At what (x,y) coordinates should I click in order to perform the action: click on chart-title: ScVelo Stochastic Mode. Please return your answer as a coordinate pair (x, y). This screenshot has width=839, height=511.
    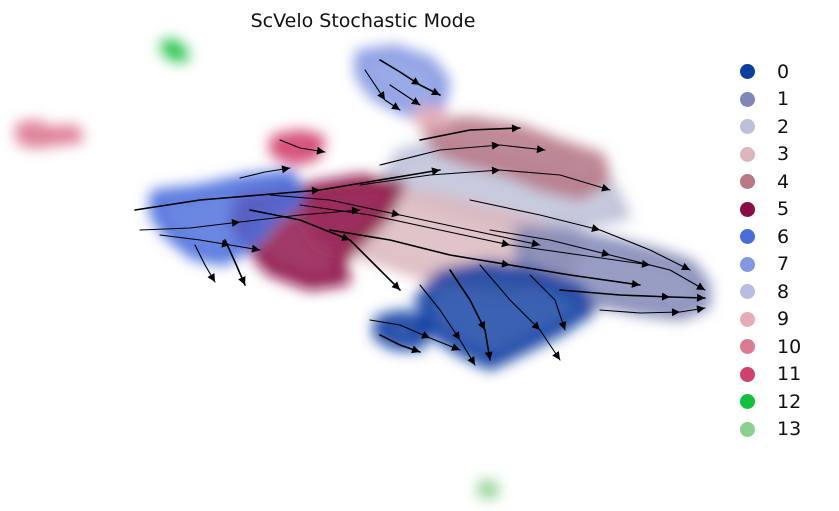
    Looking at the image, I should click on (363, 21).